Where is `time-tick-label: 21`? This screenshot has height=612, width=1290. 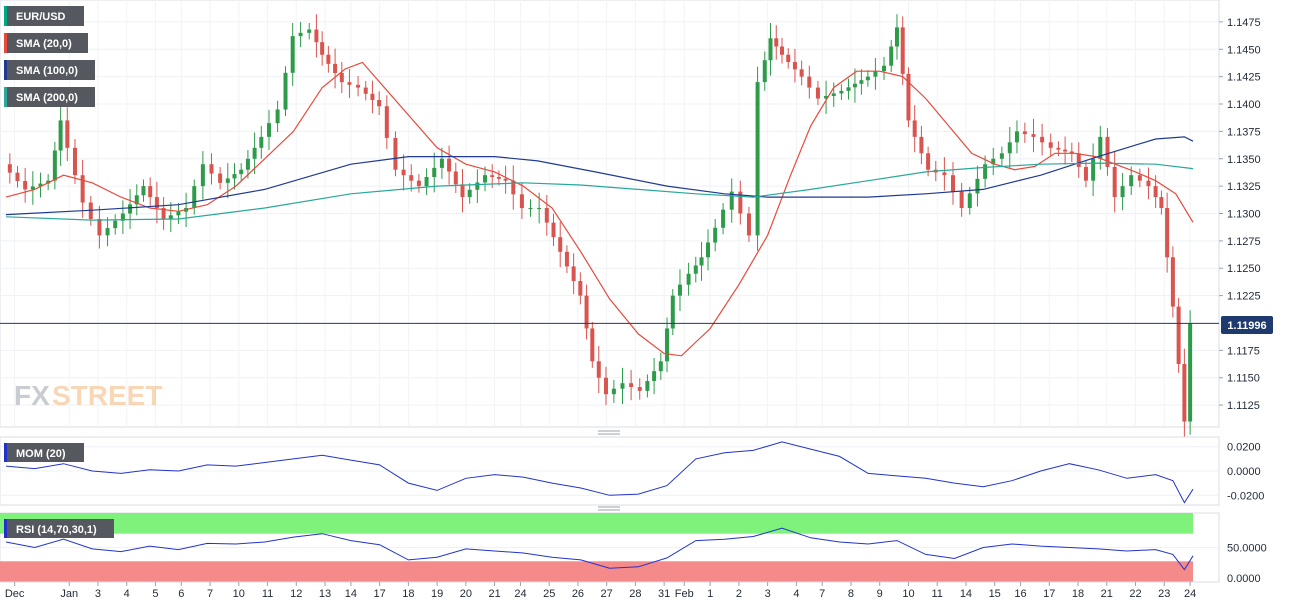
time-tick-label: 21 is located at coordinates (494, 594).